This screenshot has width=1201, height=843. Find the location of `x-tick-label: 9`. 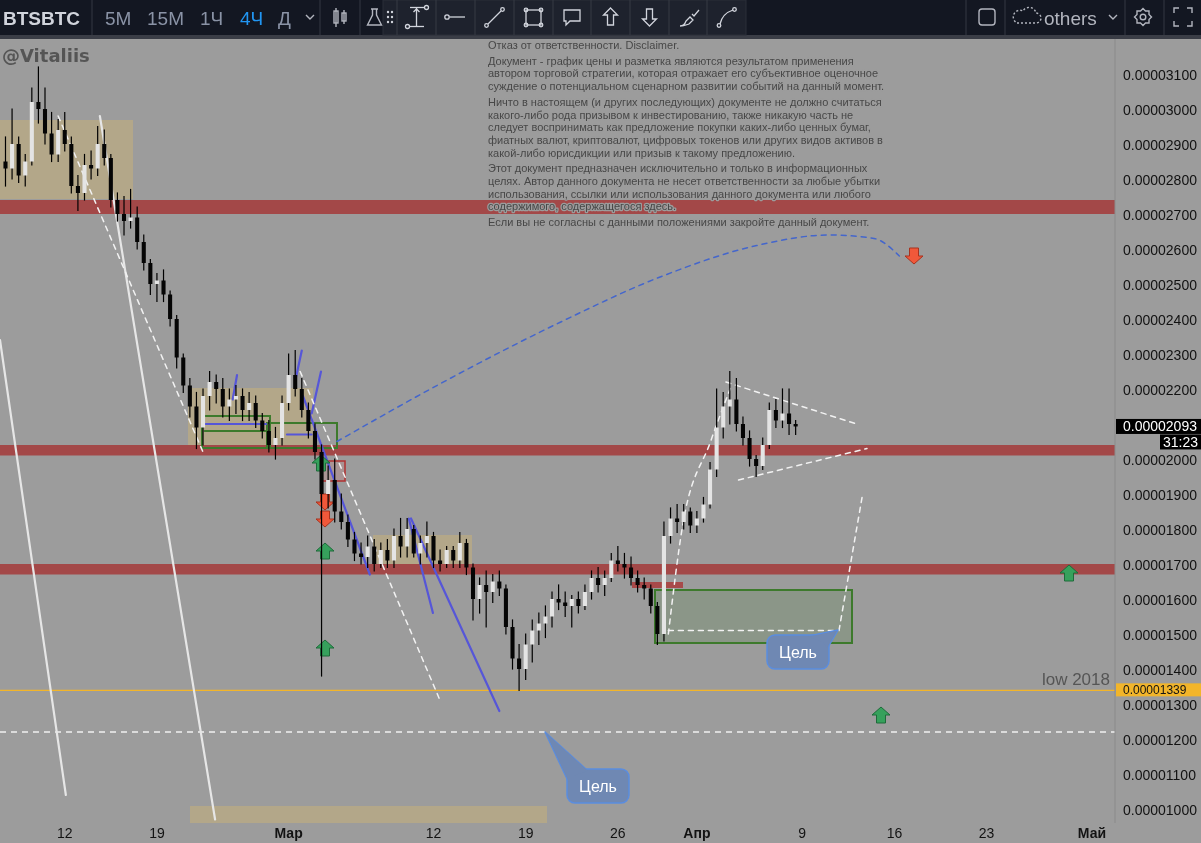

x-tick-label: 9 is located at coordinates (802, 833).